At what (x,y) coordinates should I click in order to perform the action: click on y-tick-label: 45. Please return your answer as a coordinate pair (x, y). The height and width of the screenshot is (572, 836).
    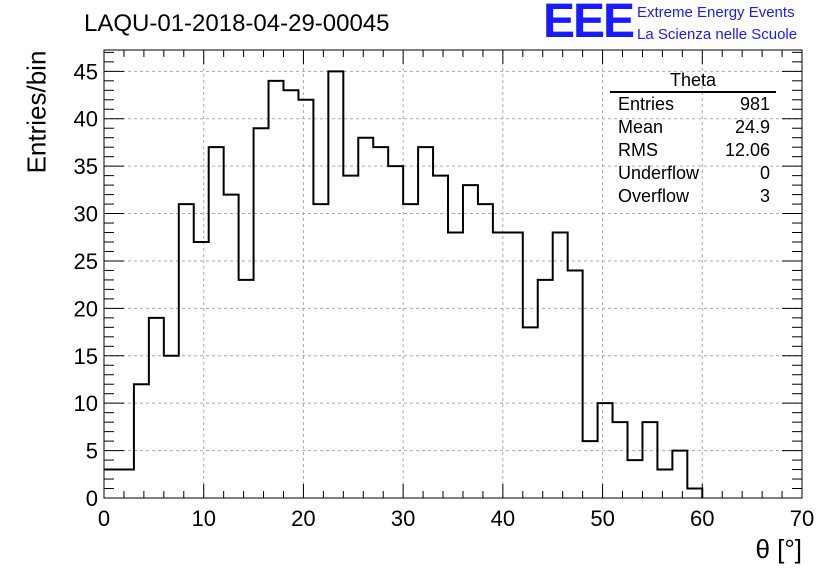
    Looking at the image, I should click on (86, 71).